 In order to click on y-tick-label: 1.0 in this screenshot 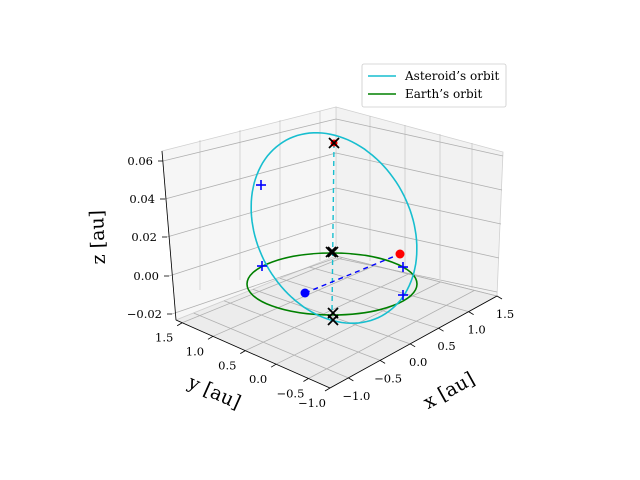, I will do `click(195, 351)`.